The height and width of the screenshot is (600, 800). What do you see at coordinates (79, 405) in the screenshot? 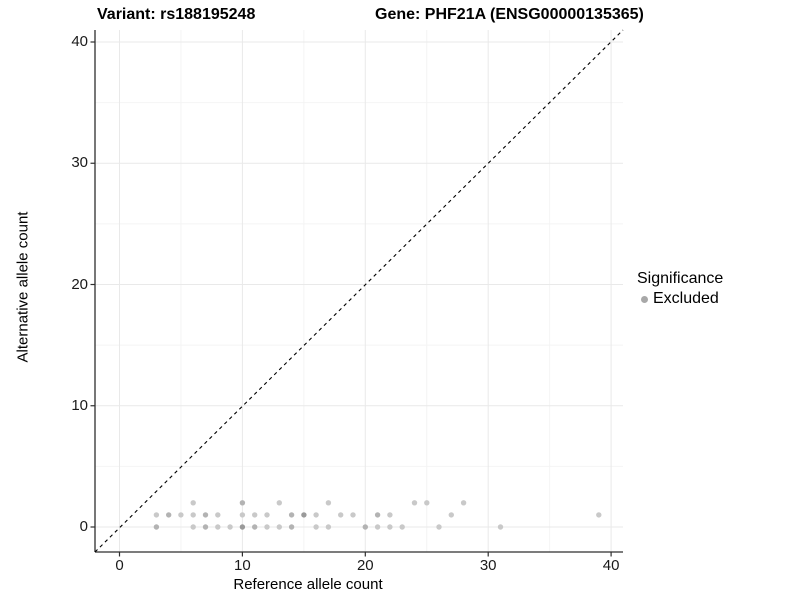
I see `y-tick-label: 10` at bounding box center [79, 405].